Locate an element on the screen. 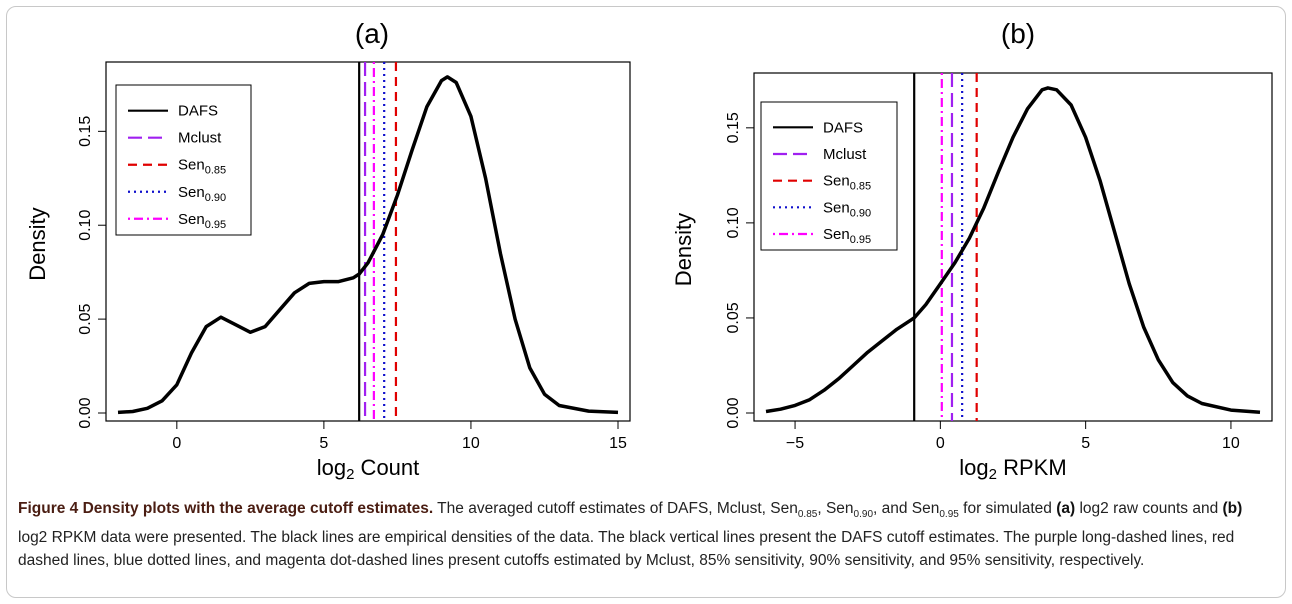 The image size is (1292, 604). x-tick-label: −5 is located at coordinates (795, 443).